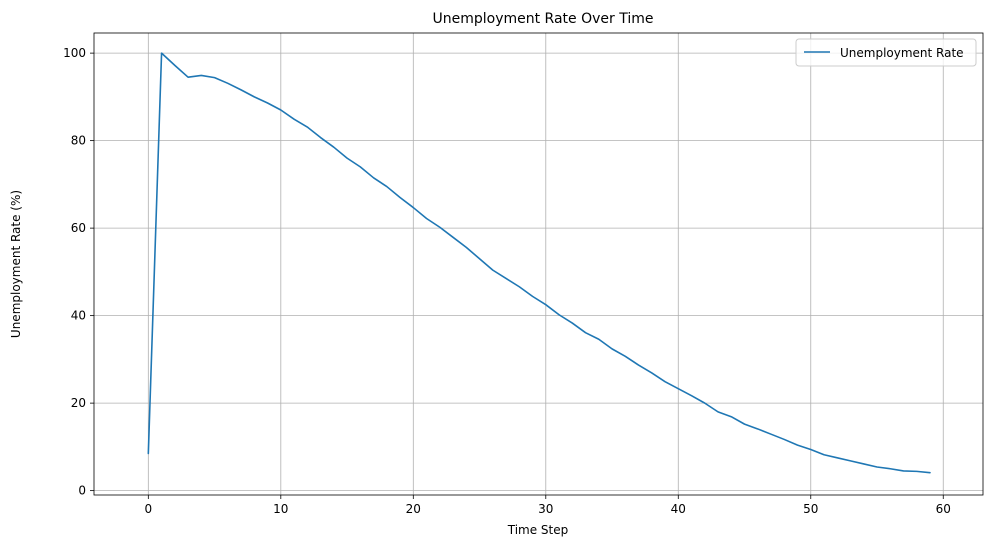  Describe the element at coordinates (902, 53) in the screenshot. I see `legend-label-unemployment-rate: Unemployment Rate` at that location.